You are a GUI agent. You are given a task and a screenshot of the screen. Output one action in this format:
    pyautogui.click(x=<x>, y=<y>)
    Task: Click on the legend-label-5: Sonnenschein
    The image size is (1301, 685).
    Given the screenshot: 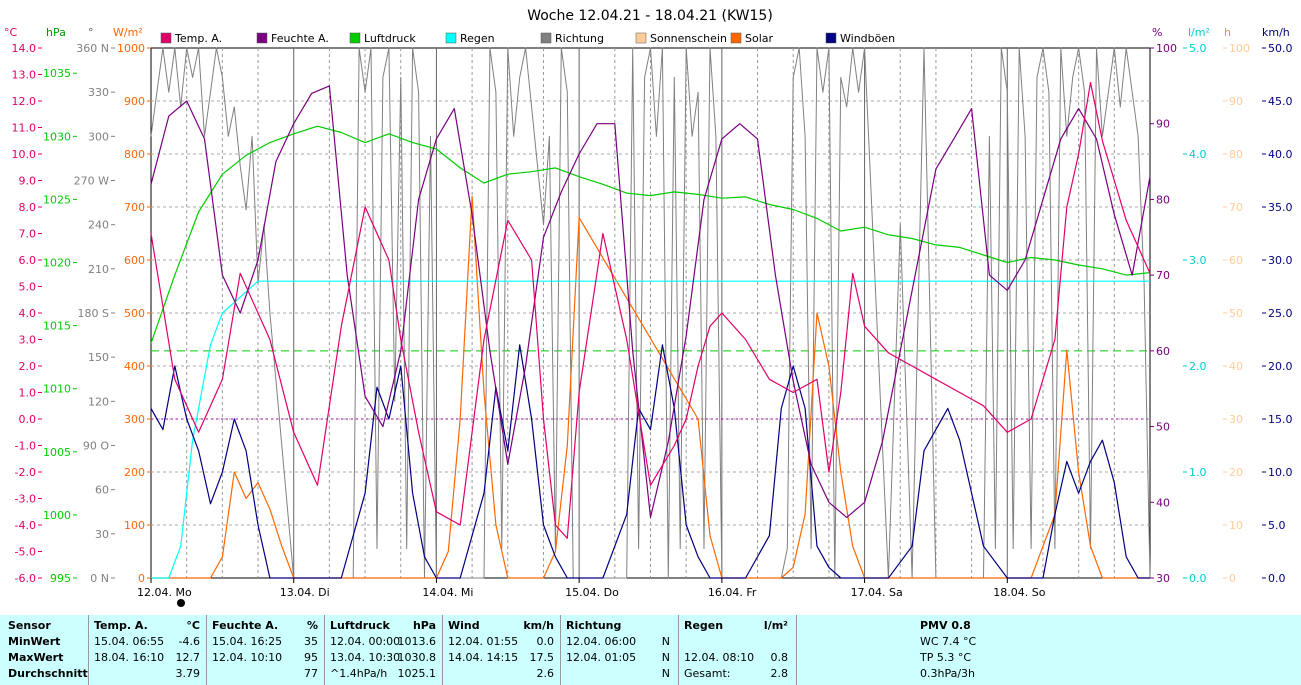 What is the action you would take?
    pyautogui.click(x=688, y=38)
    